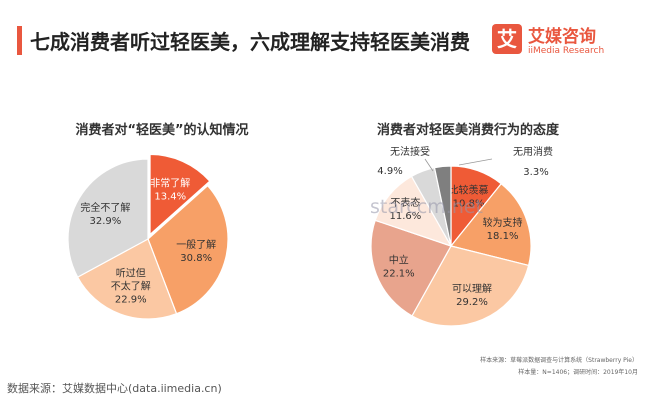 This screenshot has width=646, height=402. I want to click on pie2-value-4: 11.6%, so click(405, 216).